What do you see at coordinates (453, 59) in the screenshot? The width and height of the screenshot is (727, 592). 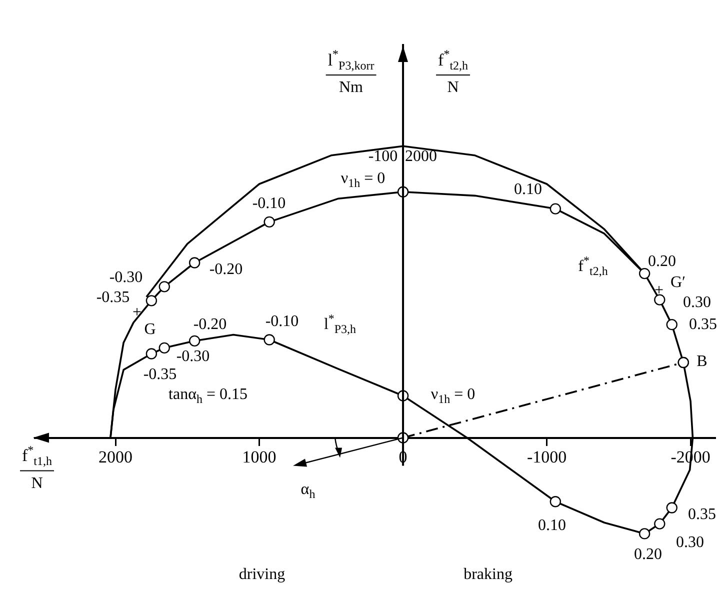 I see `y-axis-title: f*t2,h` at bounding box center [453, 59].